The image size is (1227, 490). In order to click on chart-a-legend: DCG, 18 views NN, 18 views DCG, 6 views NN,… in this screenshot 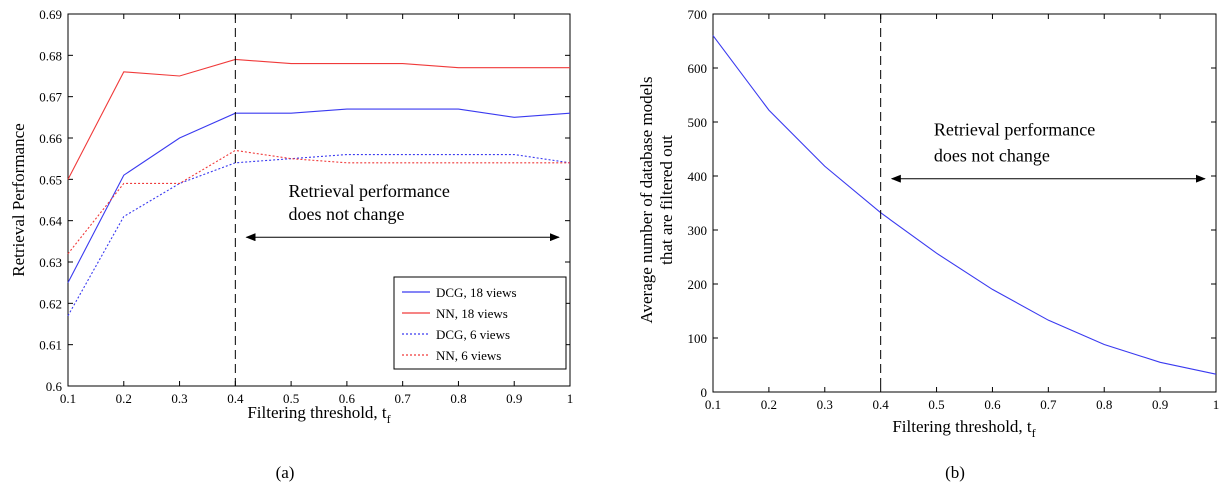, I will do `click(480, 323)`.